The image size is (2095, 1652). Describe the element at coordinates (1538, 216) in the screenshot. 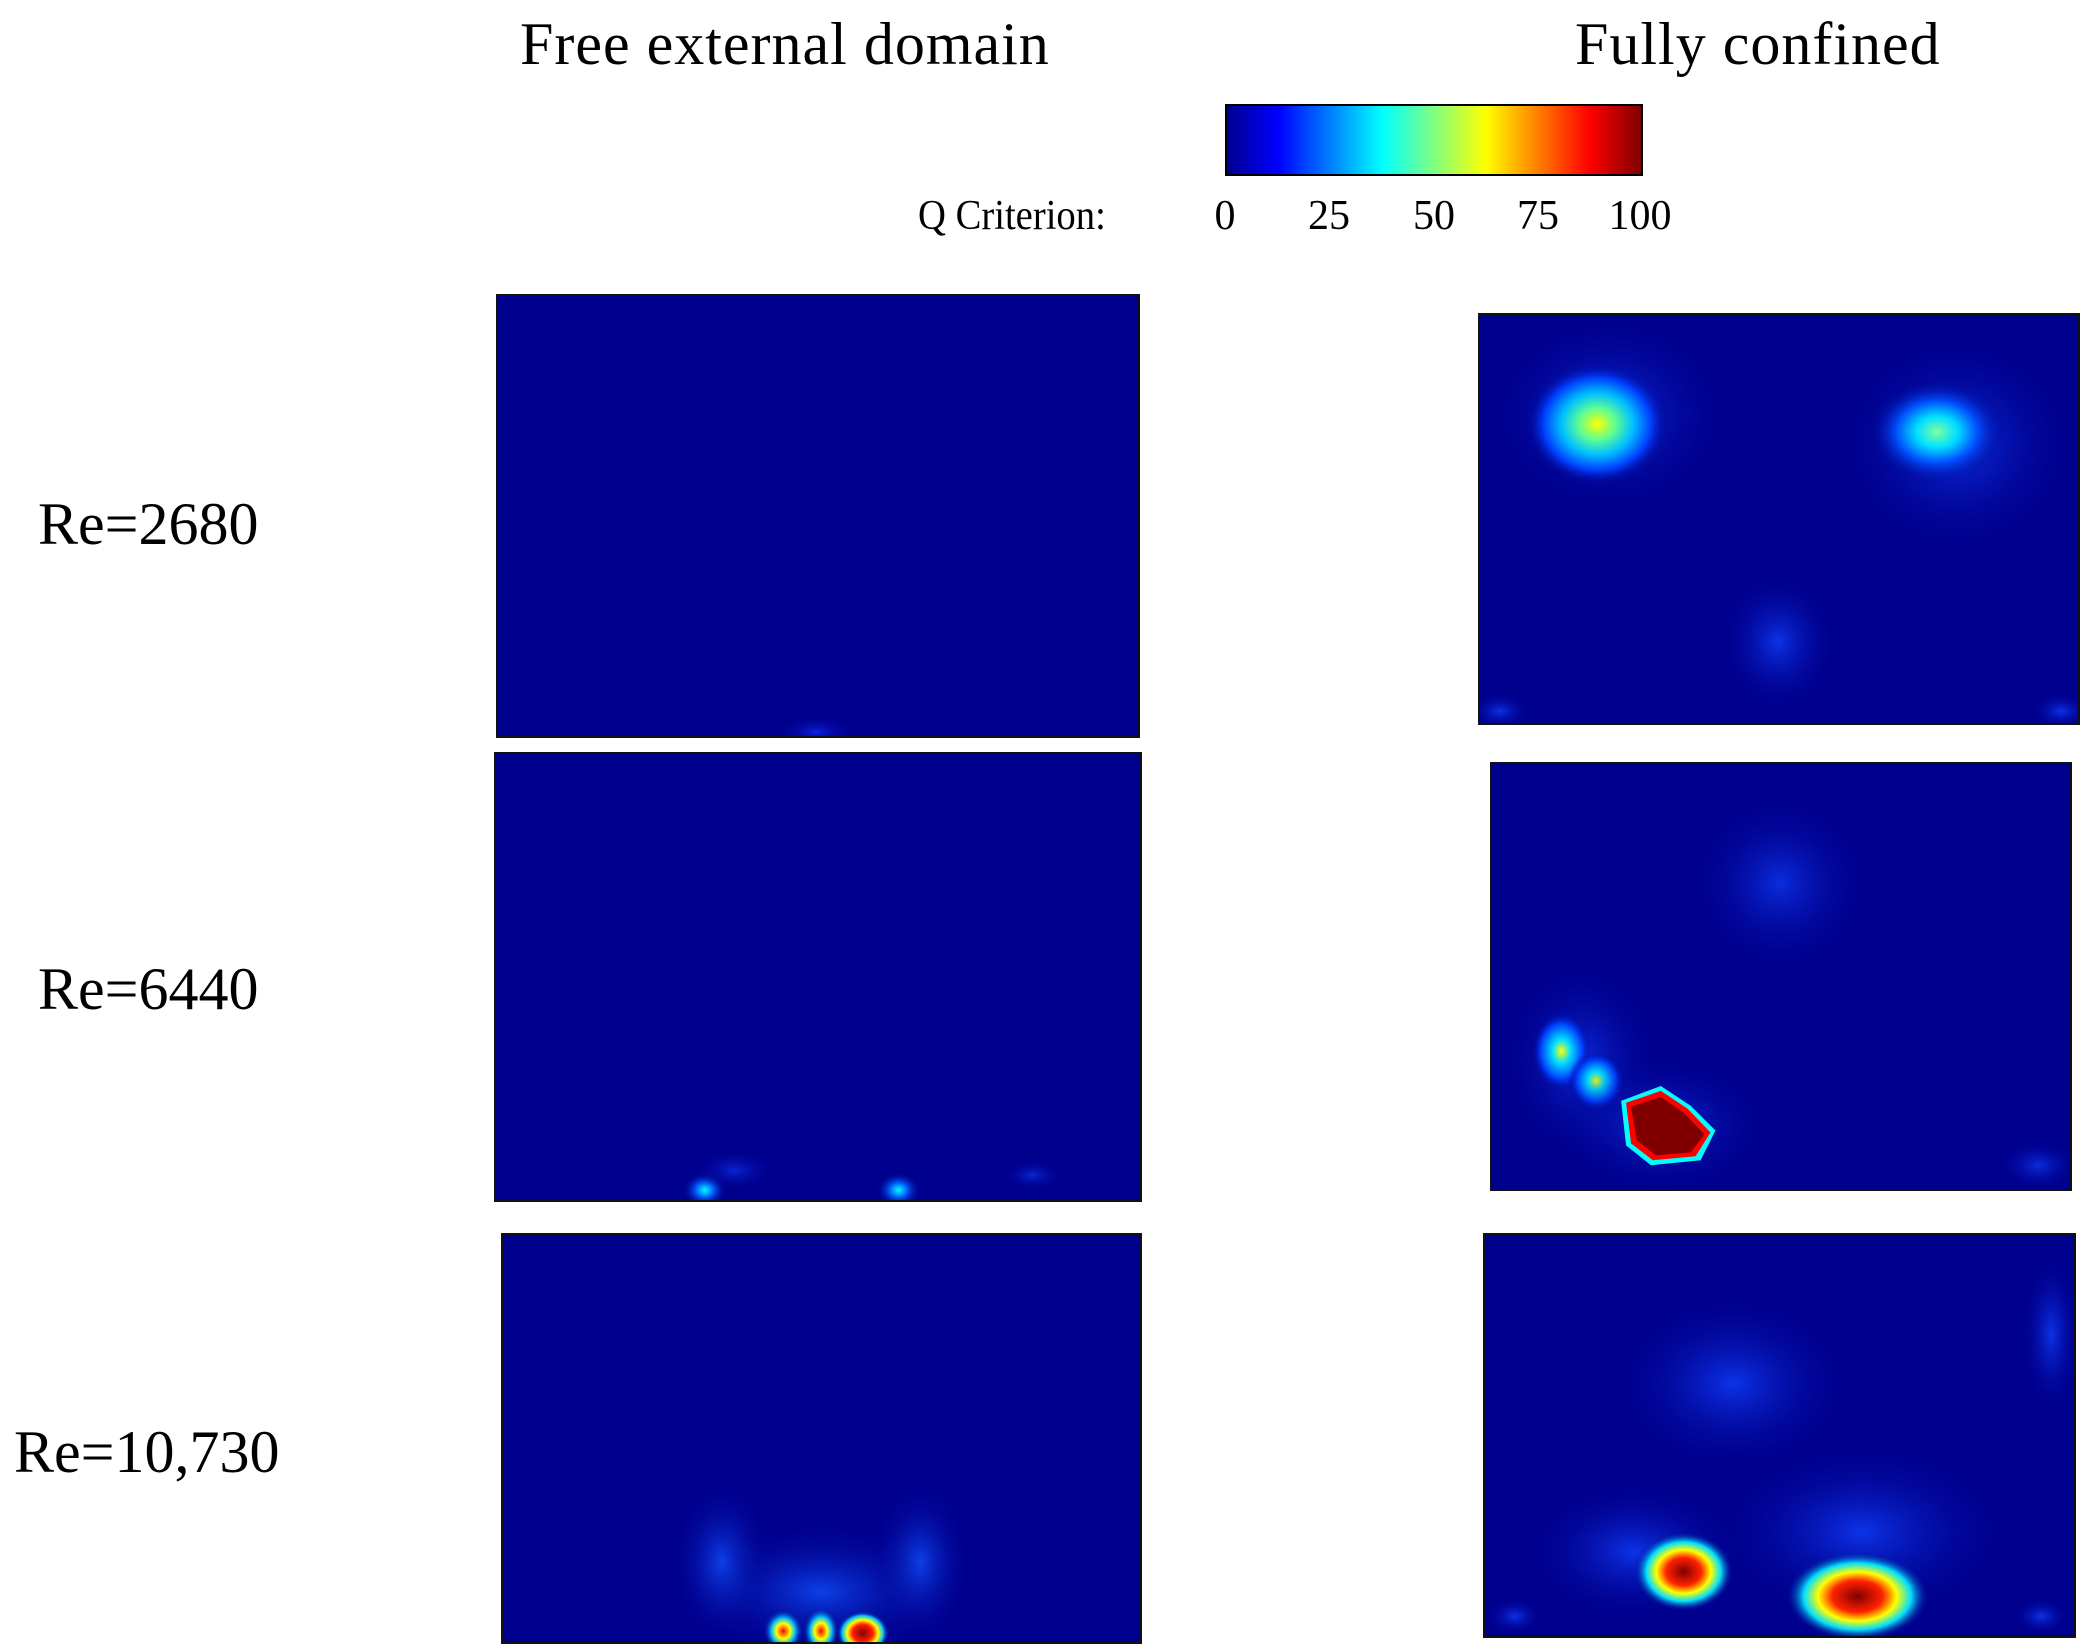

I see `colorbar-tick-75: 75` at that location.